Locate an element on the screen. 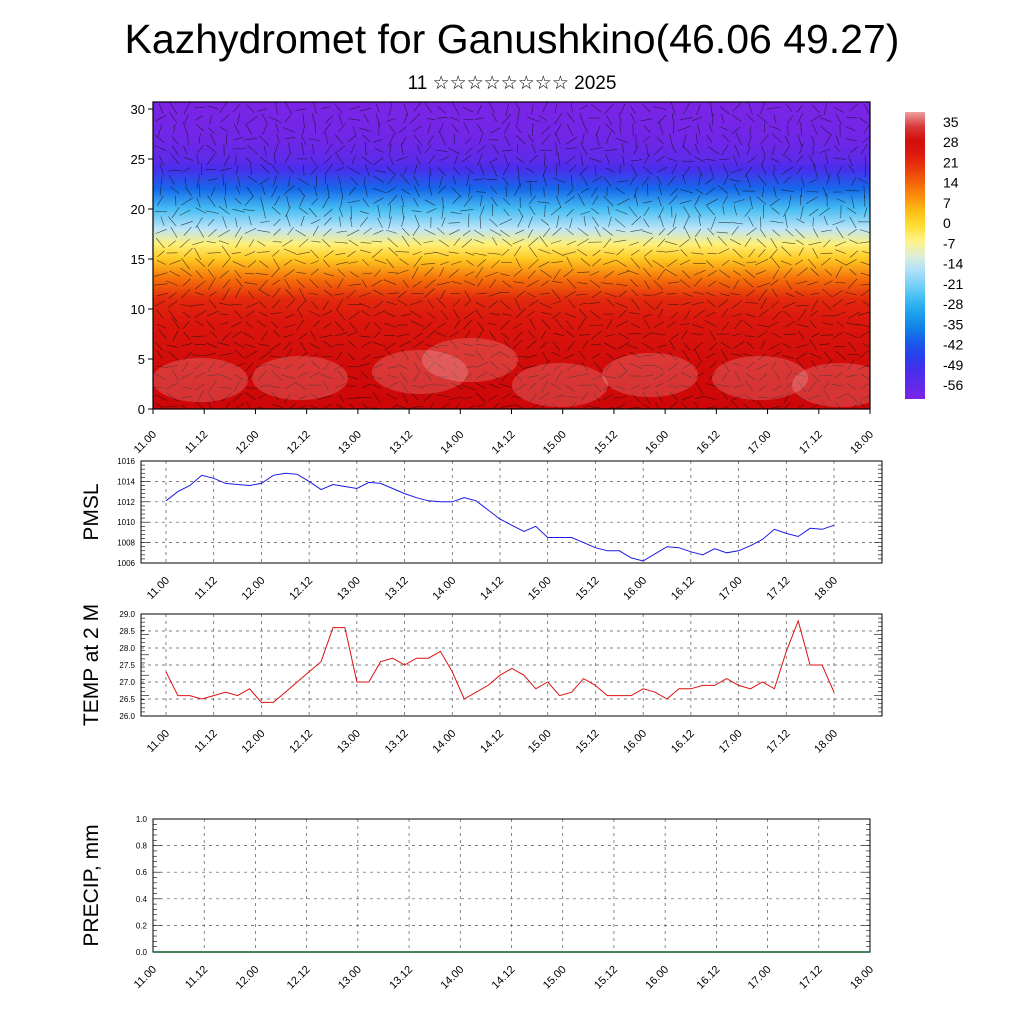 The image size is (1024, 1024). x-tick-label: 13.00 is located at coordinates (349, 589).